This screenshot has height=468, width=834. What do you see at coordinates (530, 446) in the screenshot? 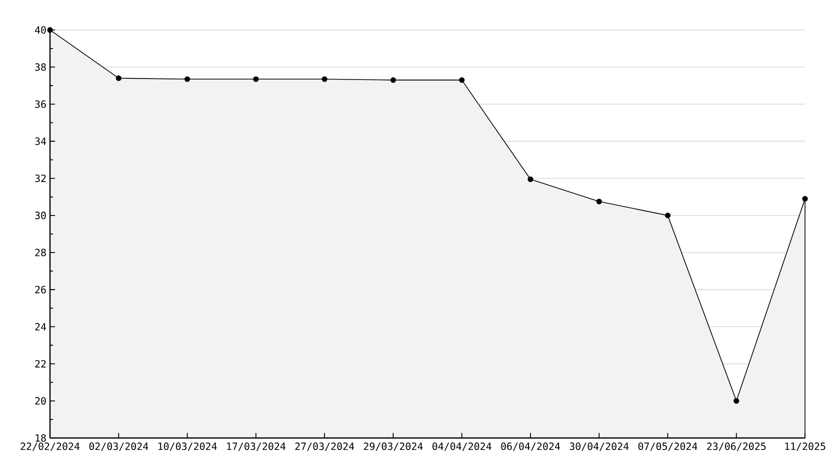
I see `x-tick-label: 06/04/2024` at bounding box center [530, 446].